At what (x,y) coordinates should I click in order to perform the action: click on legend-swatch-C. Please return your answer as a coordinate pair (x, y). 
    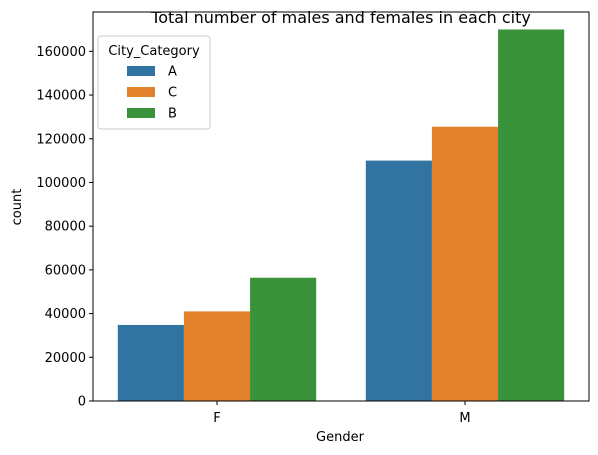
    Looking at the image, I should click on (141, 92).